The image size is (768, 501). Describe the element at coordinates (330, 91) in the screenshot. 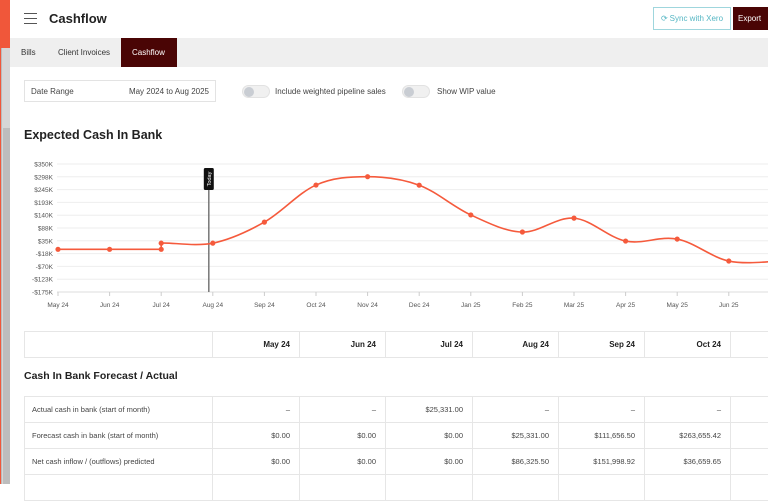

I see `pipeline-toggle-label: Include weighted pipeline sales` at that location.